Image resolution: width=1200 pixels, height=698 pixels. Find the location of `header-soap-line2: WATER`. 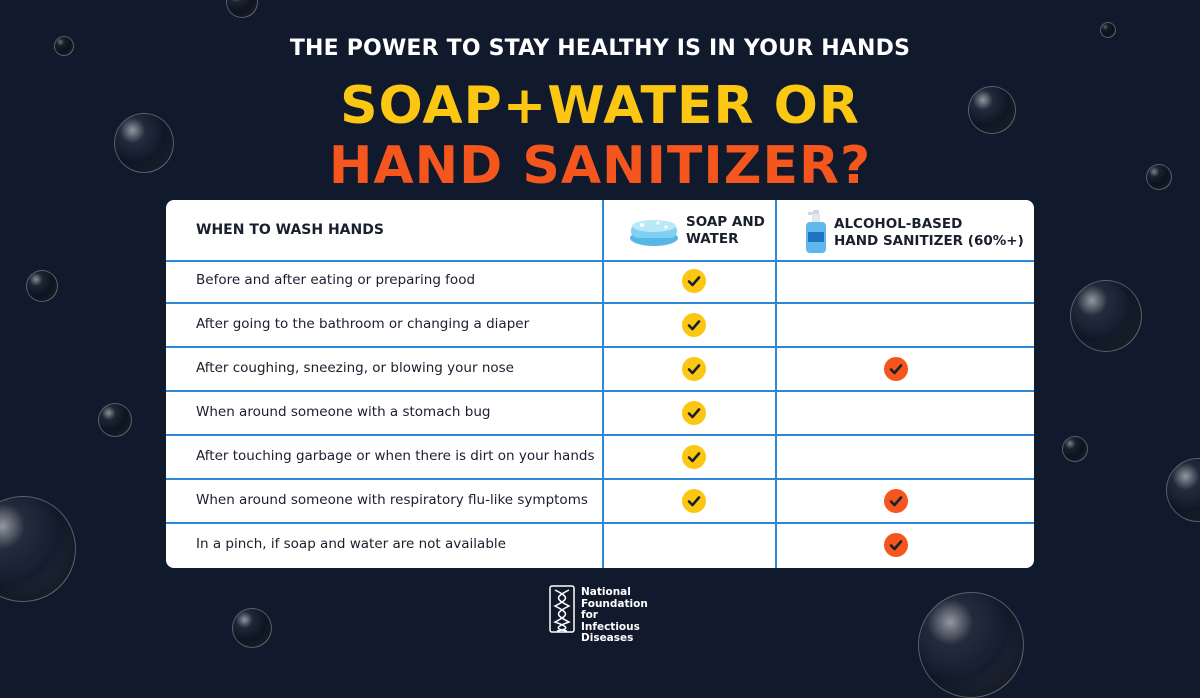

header-soap-line2: WATER is located at coordinates (712, 239).